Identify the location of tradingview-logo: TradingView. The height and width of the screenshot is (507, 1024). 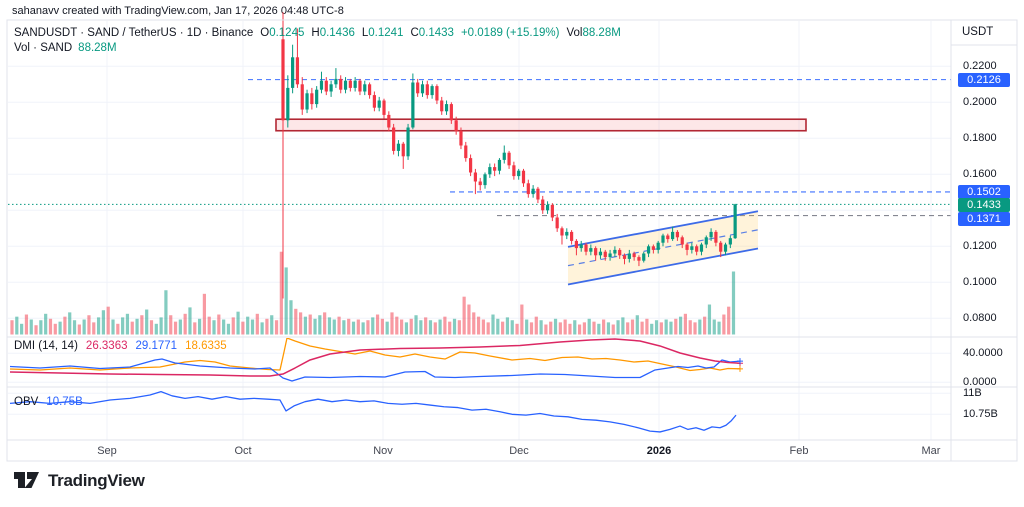
(79, 481).